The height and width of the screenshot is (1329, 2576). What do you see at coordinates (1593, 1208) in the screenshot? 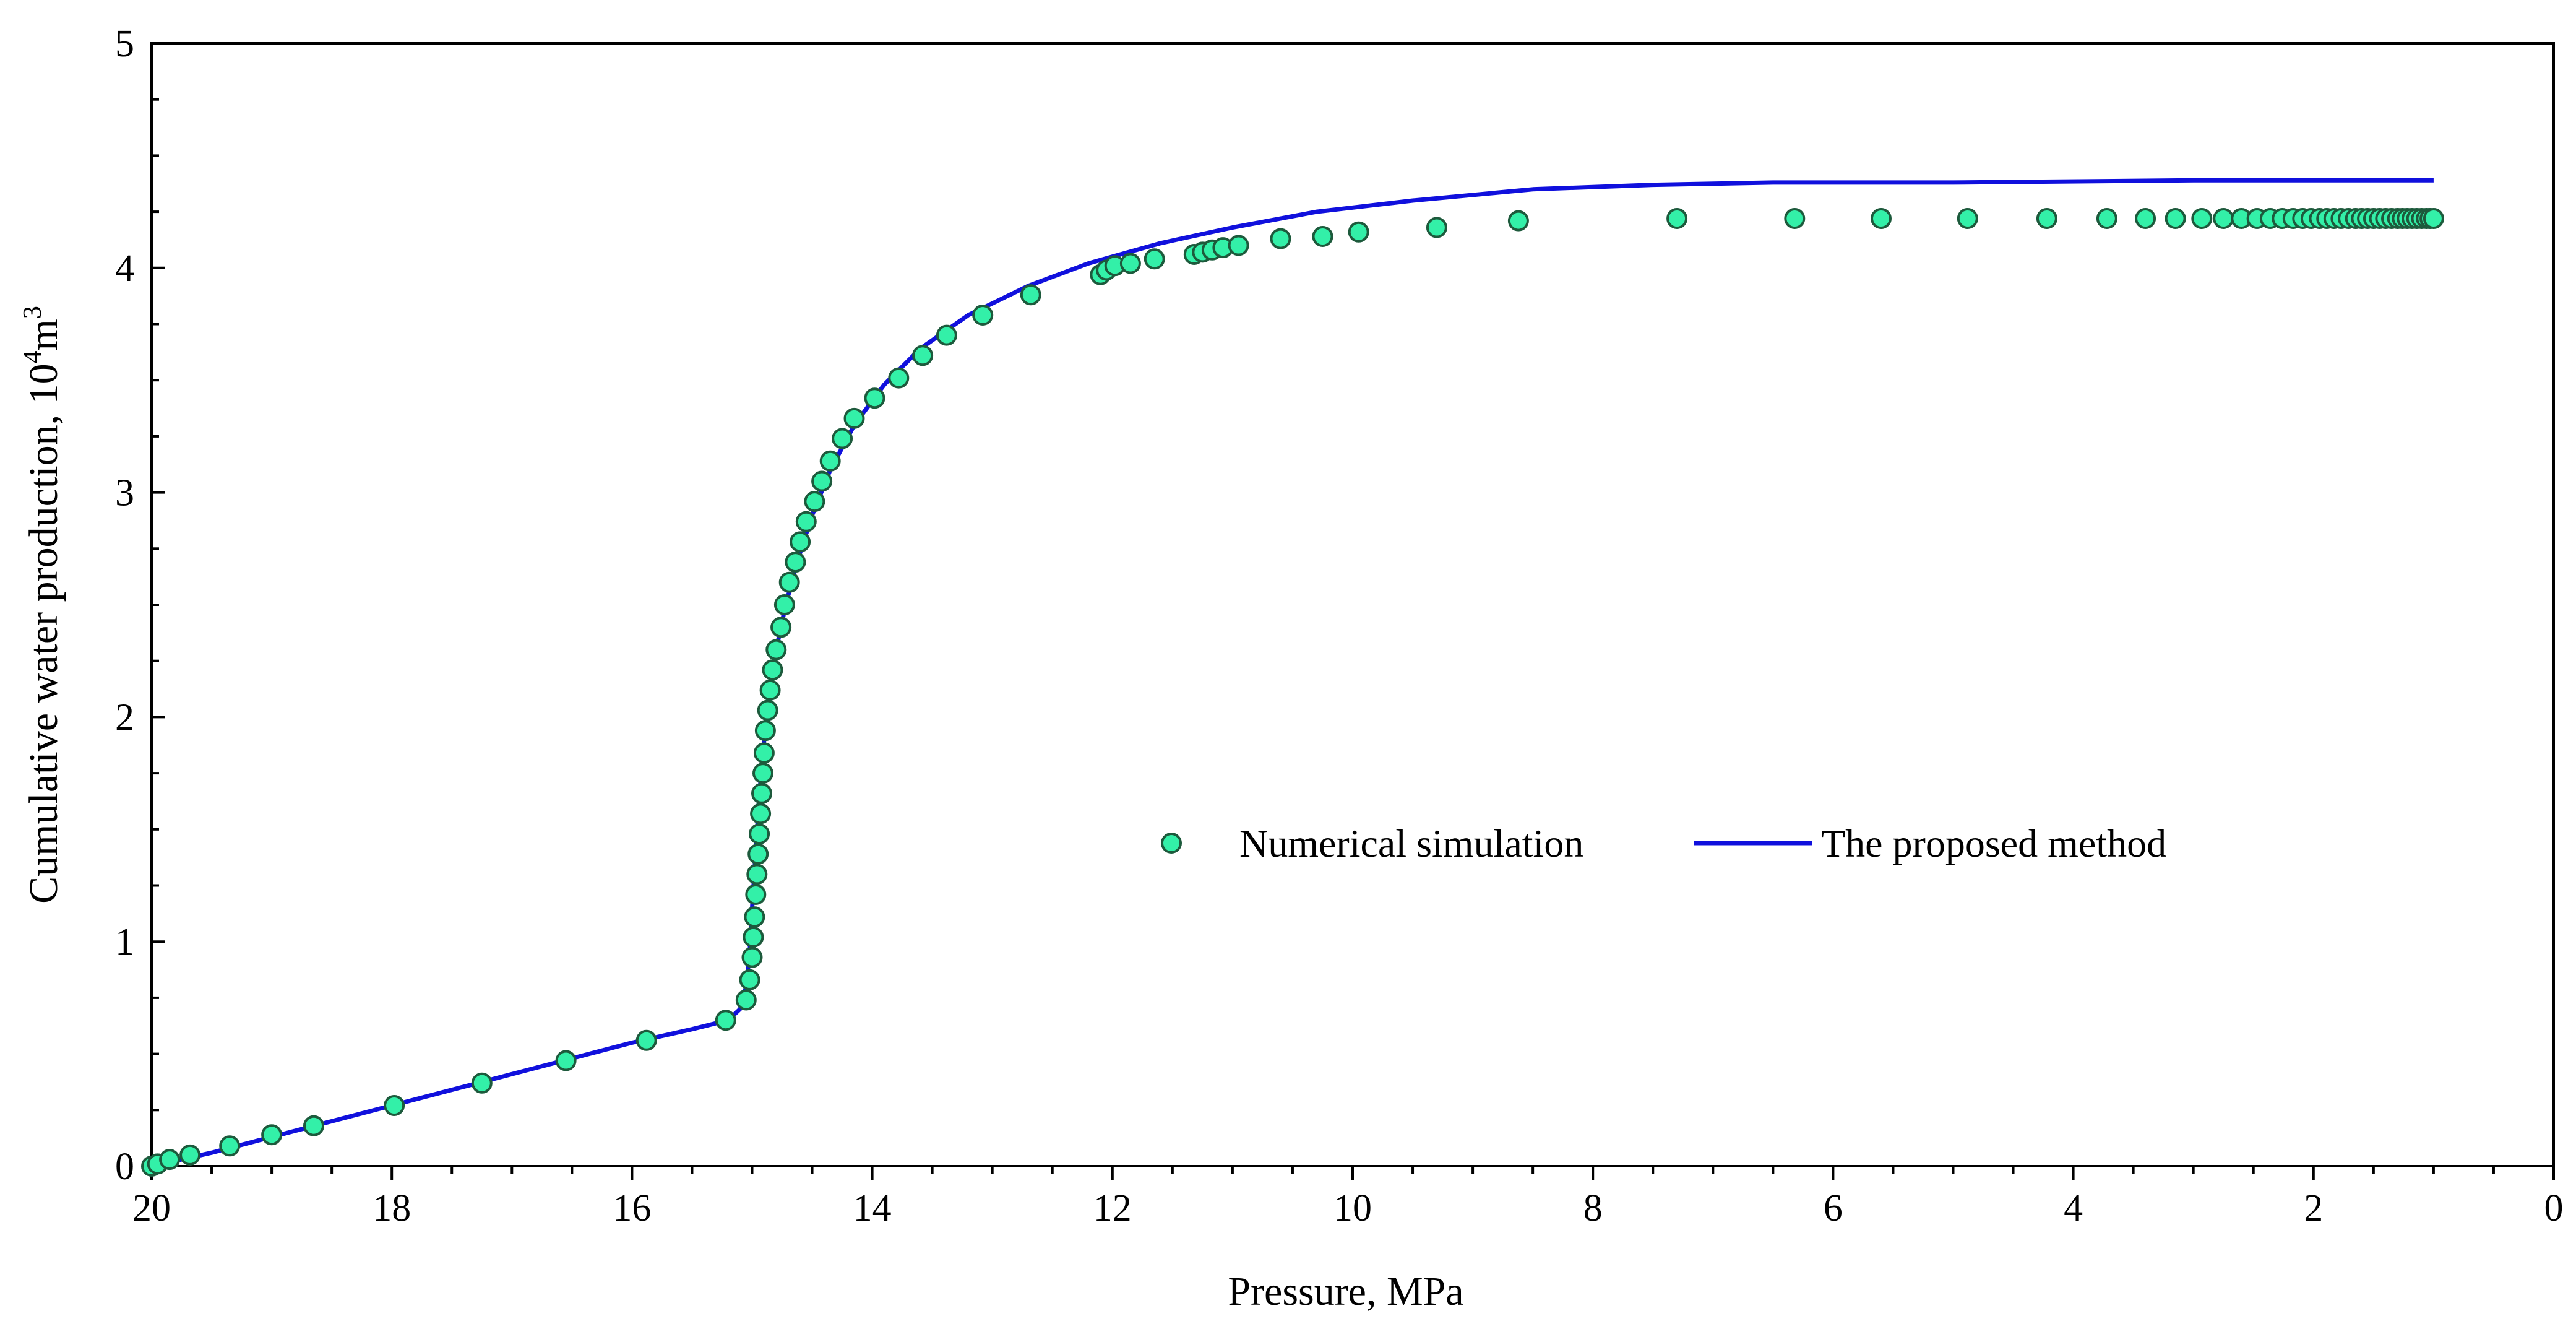
I see `x-tick-label: 8` at bounding box center [1593, 1208].